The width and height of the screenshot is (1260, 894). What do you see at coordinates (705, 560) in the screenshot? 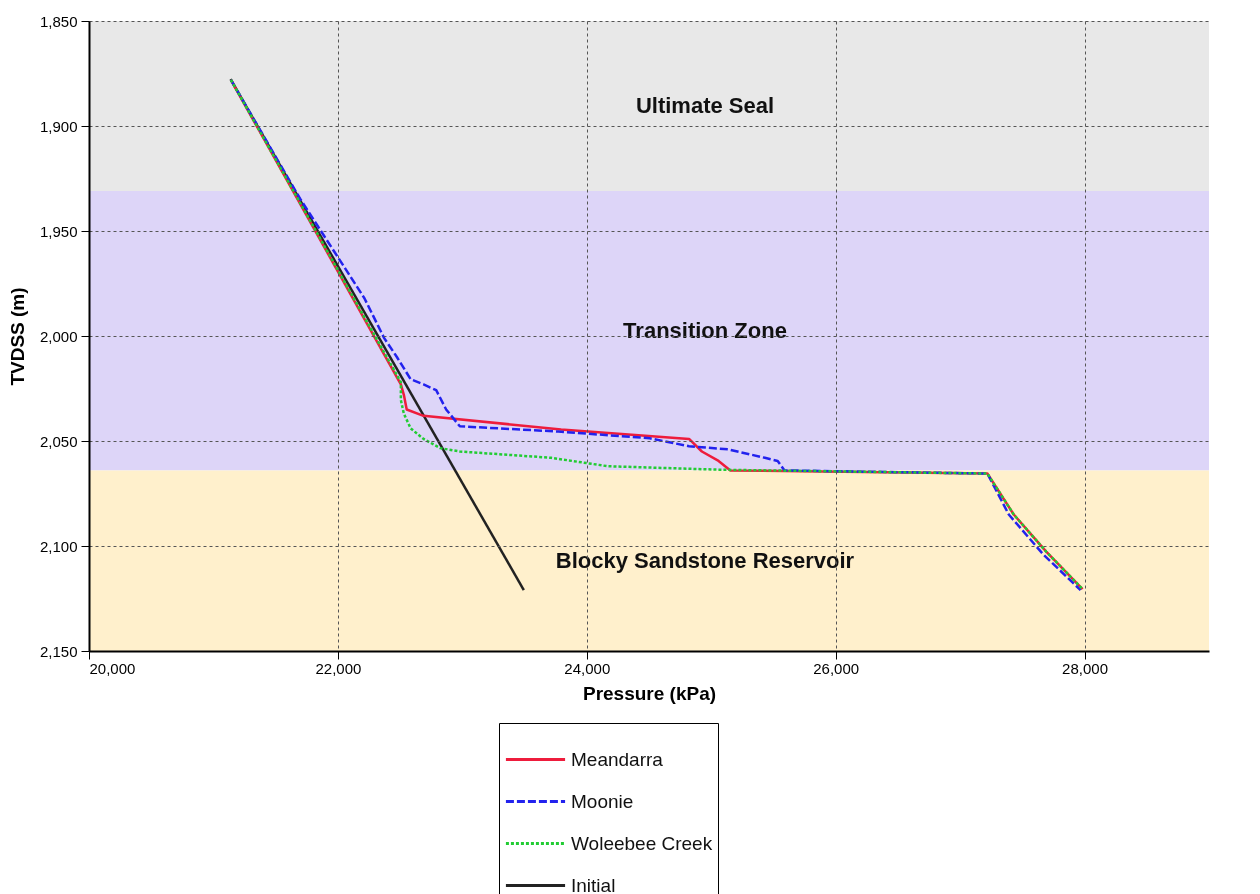
I see `band-label: Blocky Sandstone Reservoir` at bounding box center [705, 560].